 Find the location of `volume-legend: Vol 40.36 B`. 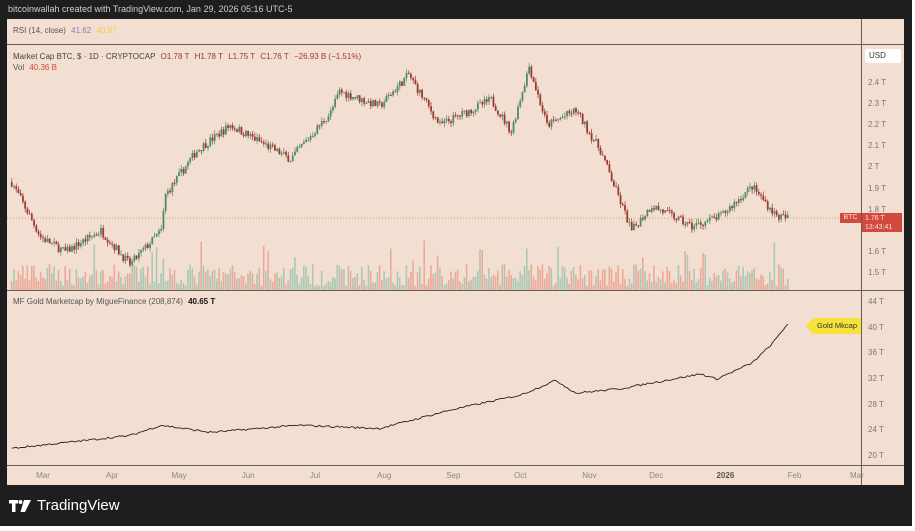

volume-legend: Vol 40.36 B is located at coordinates (36, 67).